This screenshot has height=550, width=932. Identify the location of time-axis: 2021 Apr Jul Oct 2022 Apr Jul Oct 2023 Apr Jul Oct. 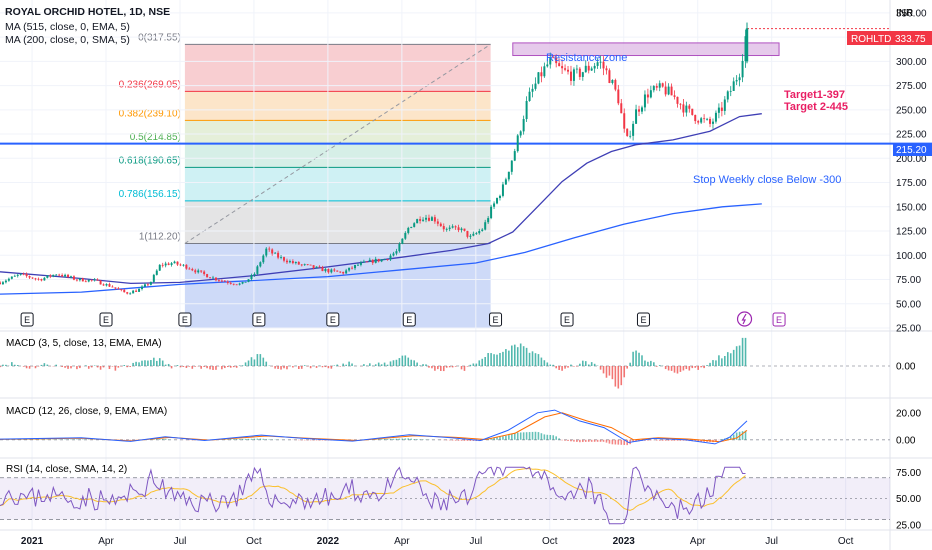
(437, 541).